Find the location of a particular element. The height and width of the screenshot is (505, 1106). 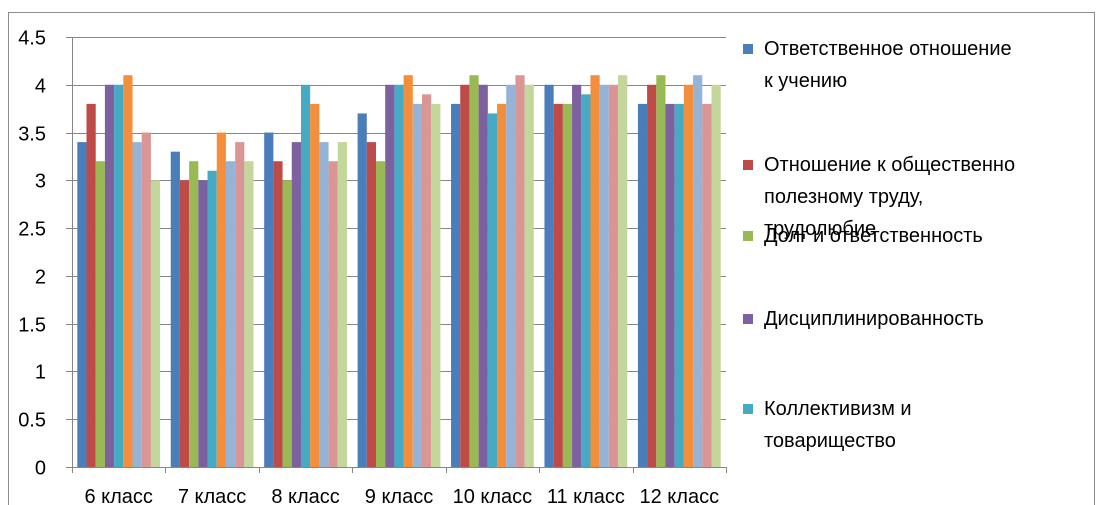

legend-label-4: Дисциплинированность is located at coordinates (874, 319).